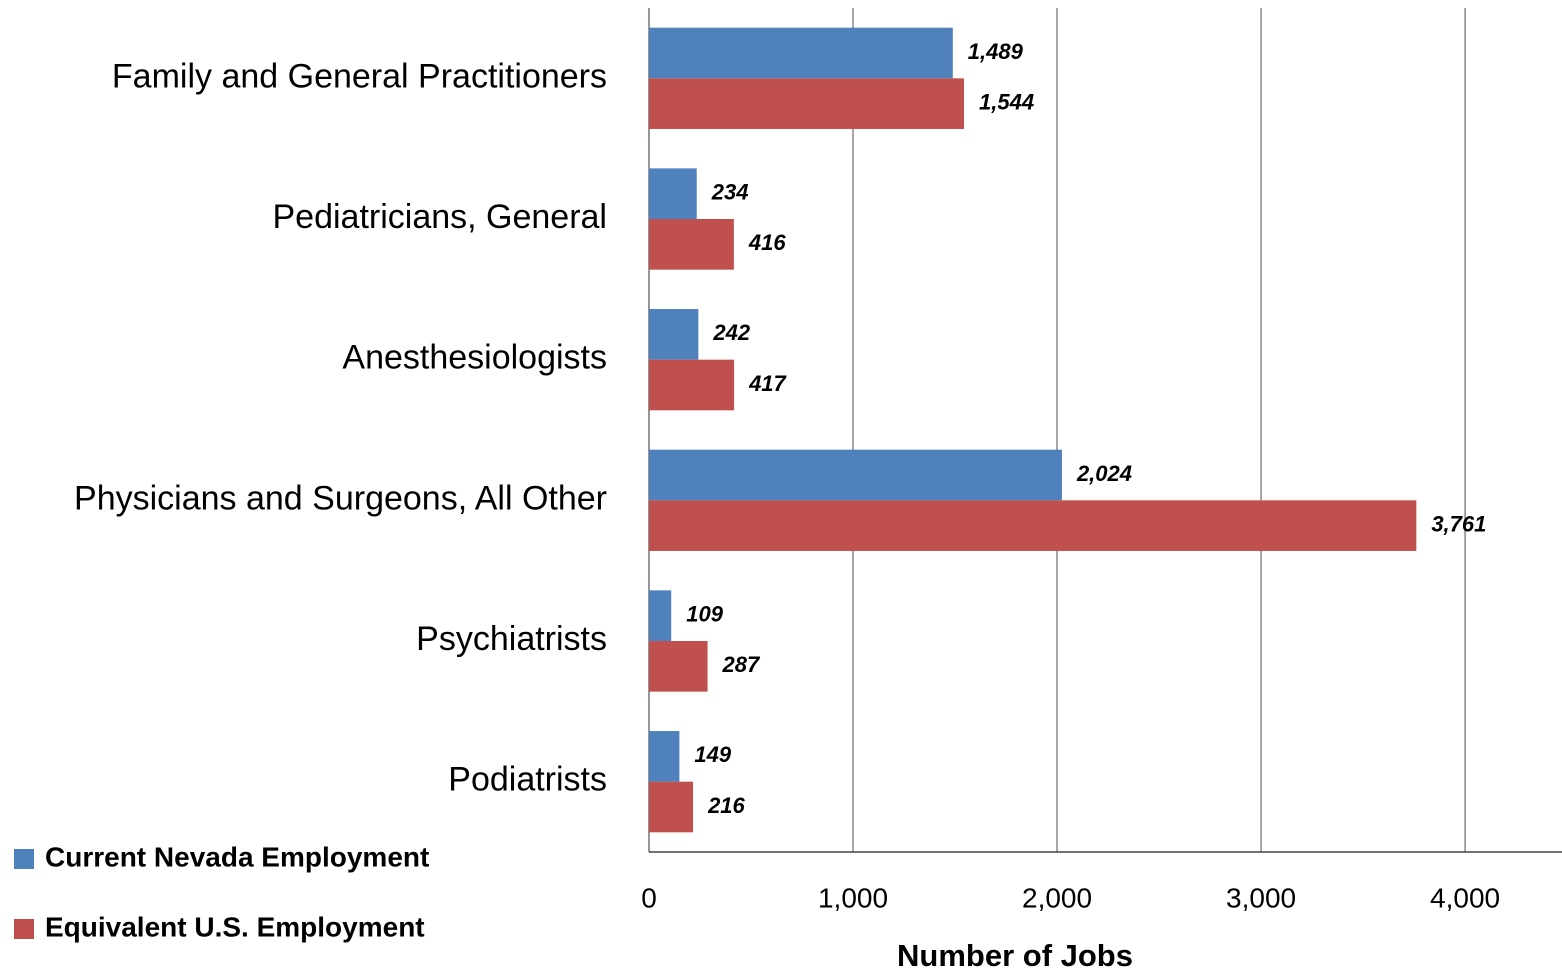  What do you see at coordinates (237, 856) in the screenshot?
I see `legend-label: Current Nevada Employment` at bounding box center [237, 856].